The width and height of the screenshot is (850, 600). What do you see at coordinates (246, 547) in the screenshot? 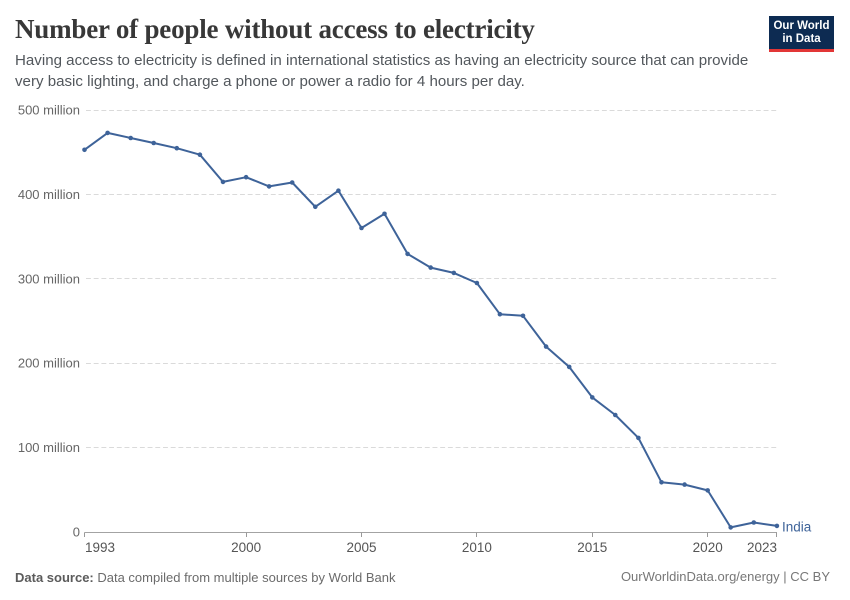
I see `svg-text: 2000` at bounding box center [246, 547].